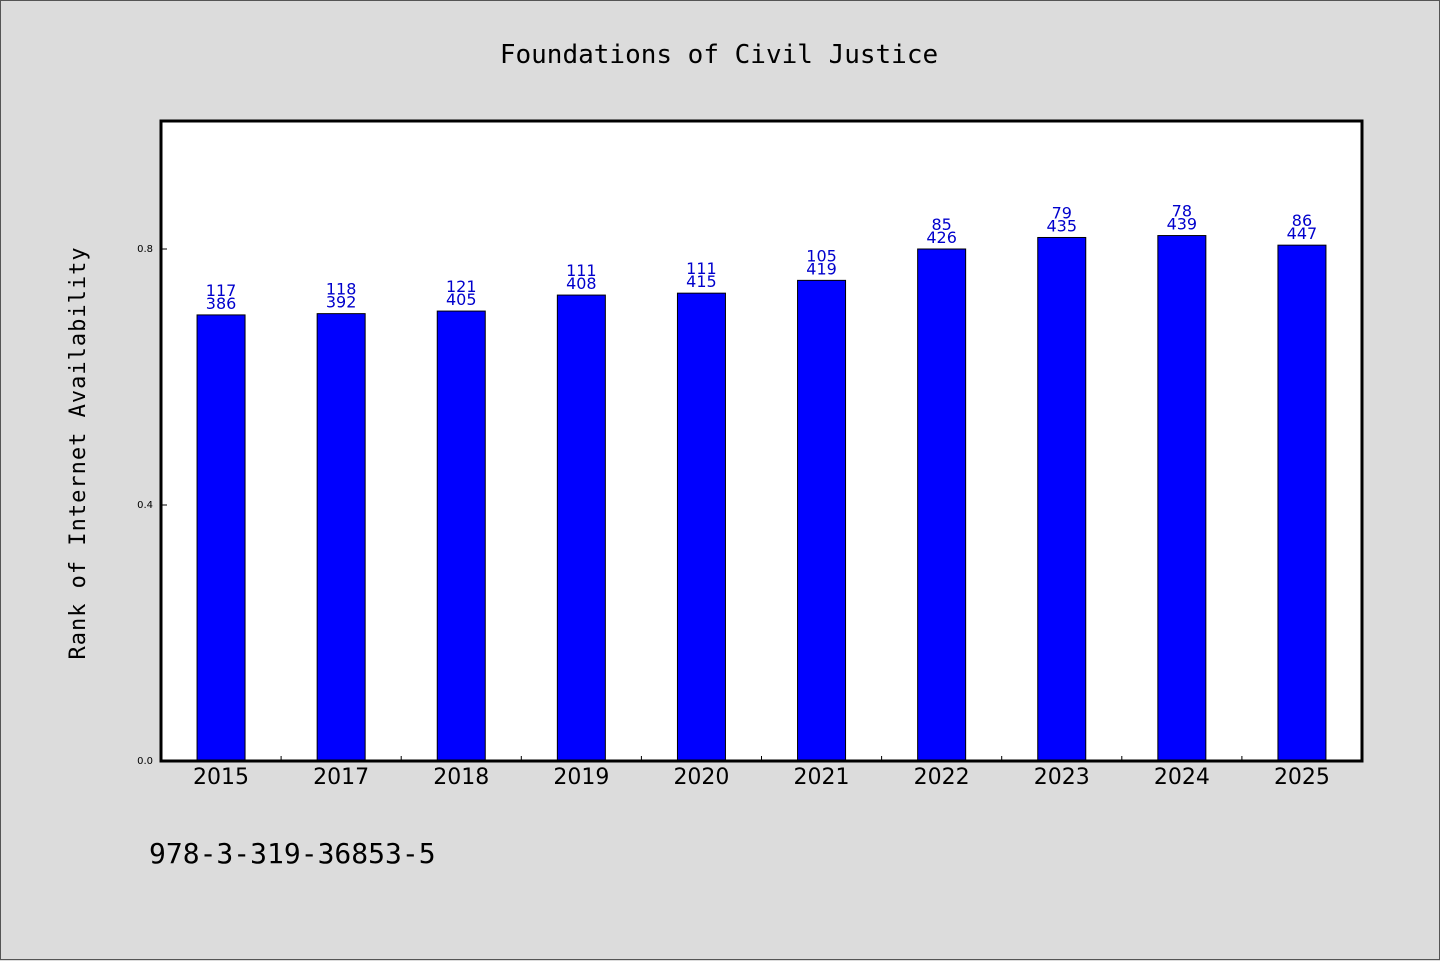  What do you see at coordinates (341, 302) in the screenshot?
I see `bar-label-bottom-2017: 392` at bounding box center [341, 302].